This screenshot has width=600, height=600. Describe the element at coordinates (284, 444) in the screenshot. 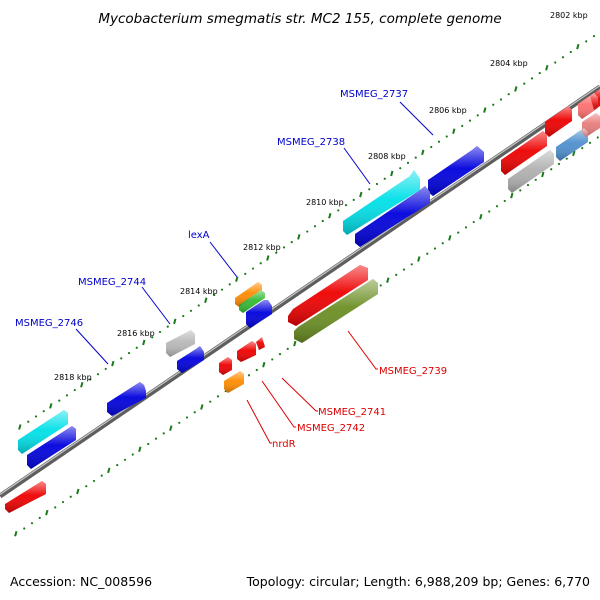

I see `gene-label-nrdr: nrdR` at that location.